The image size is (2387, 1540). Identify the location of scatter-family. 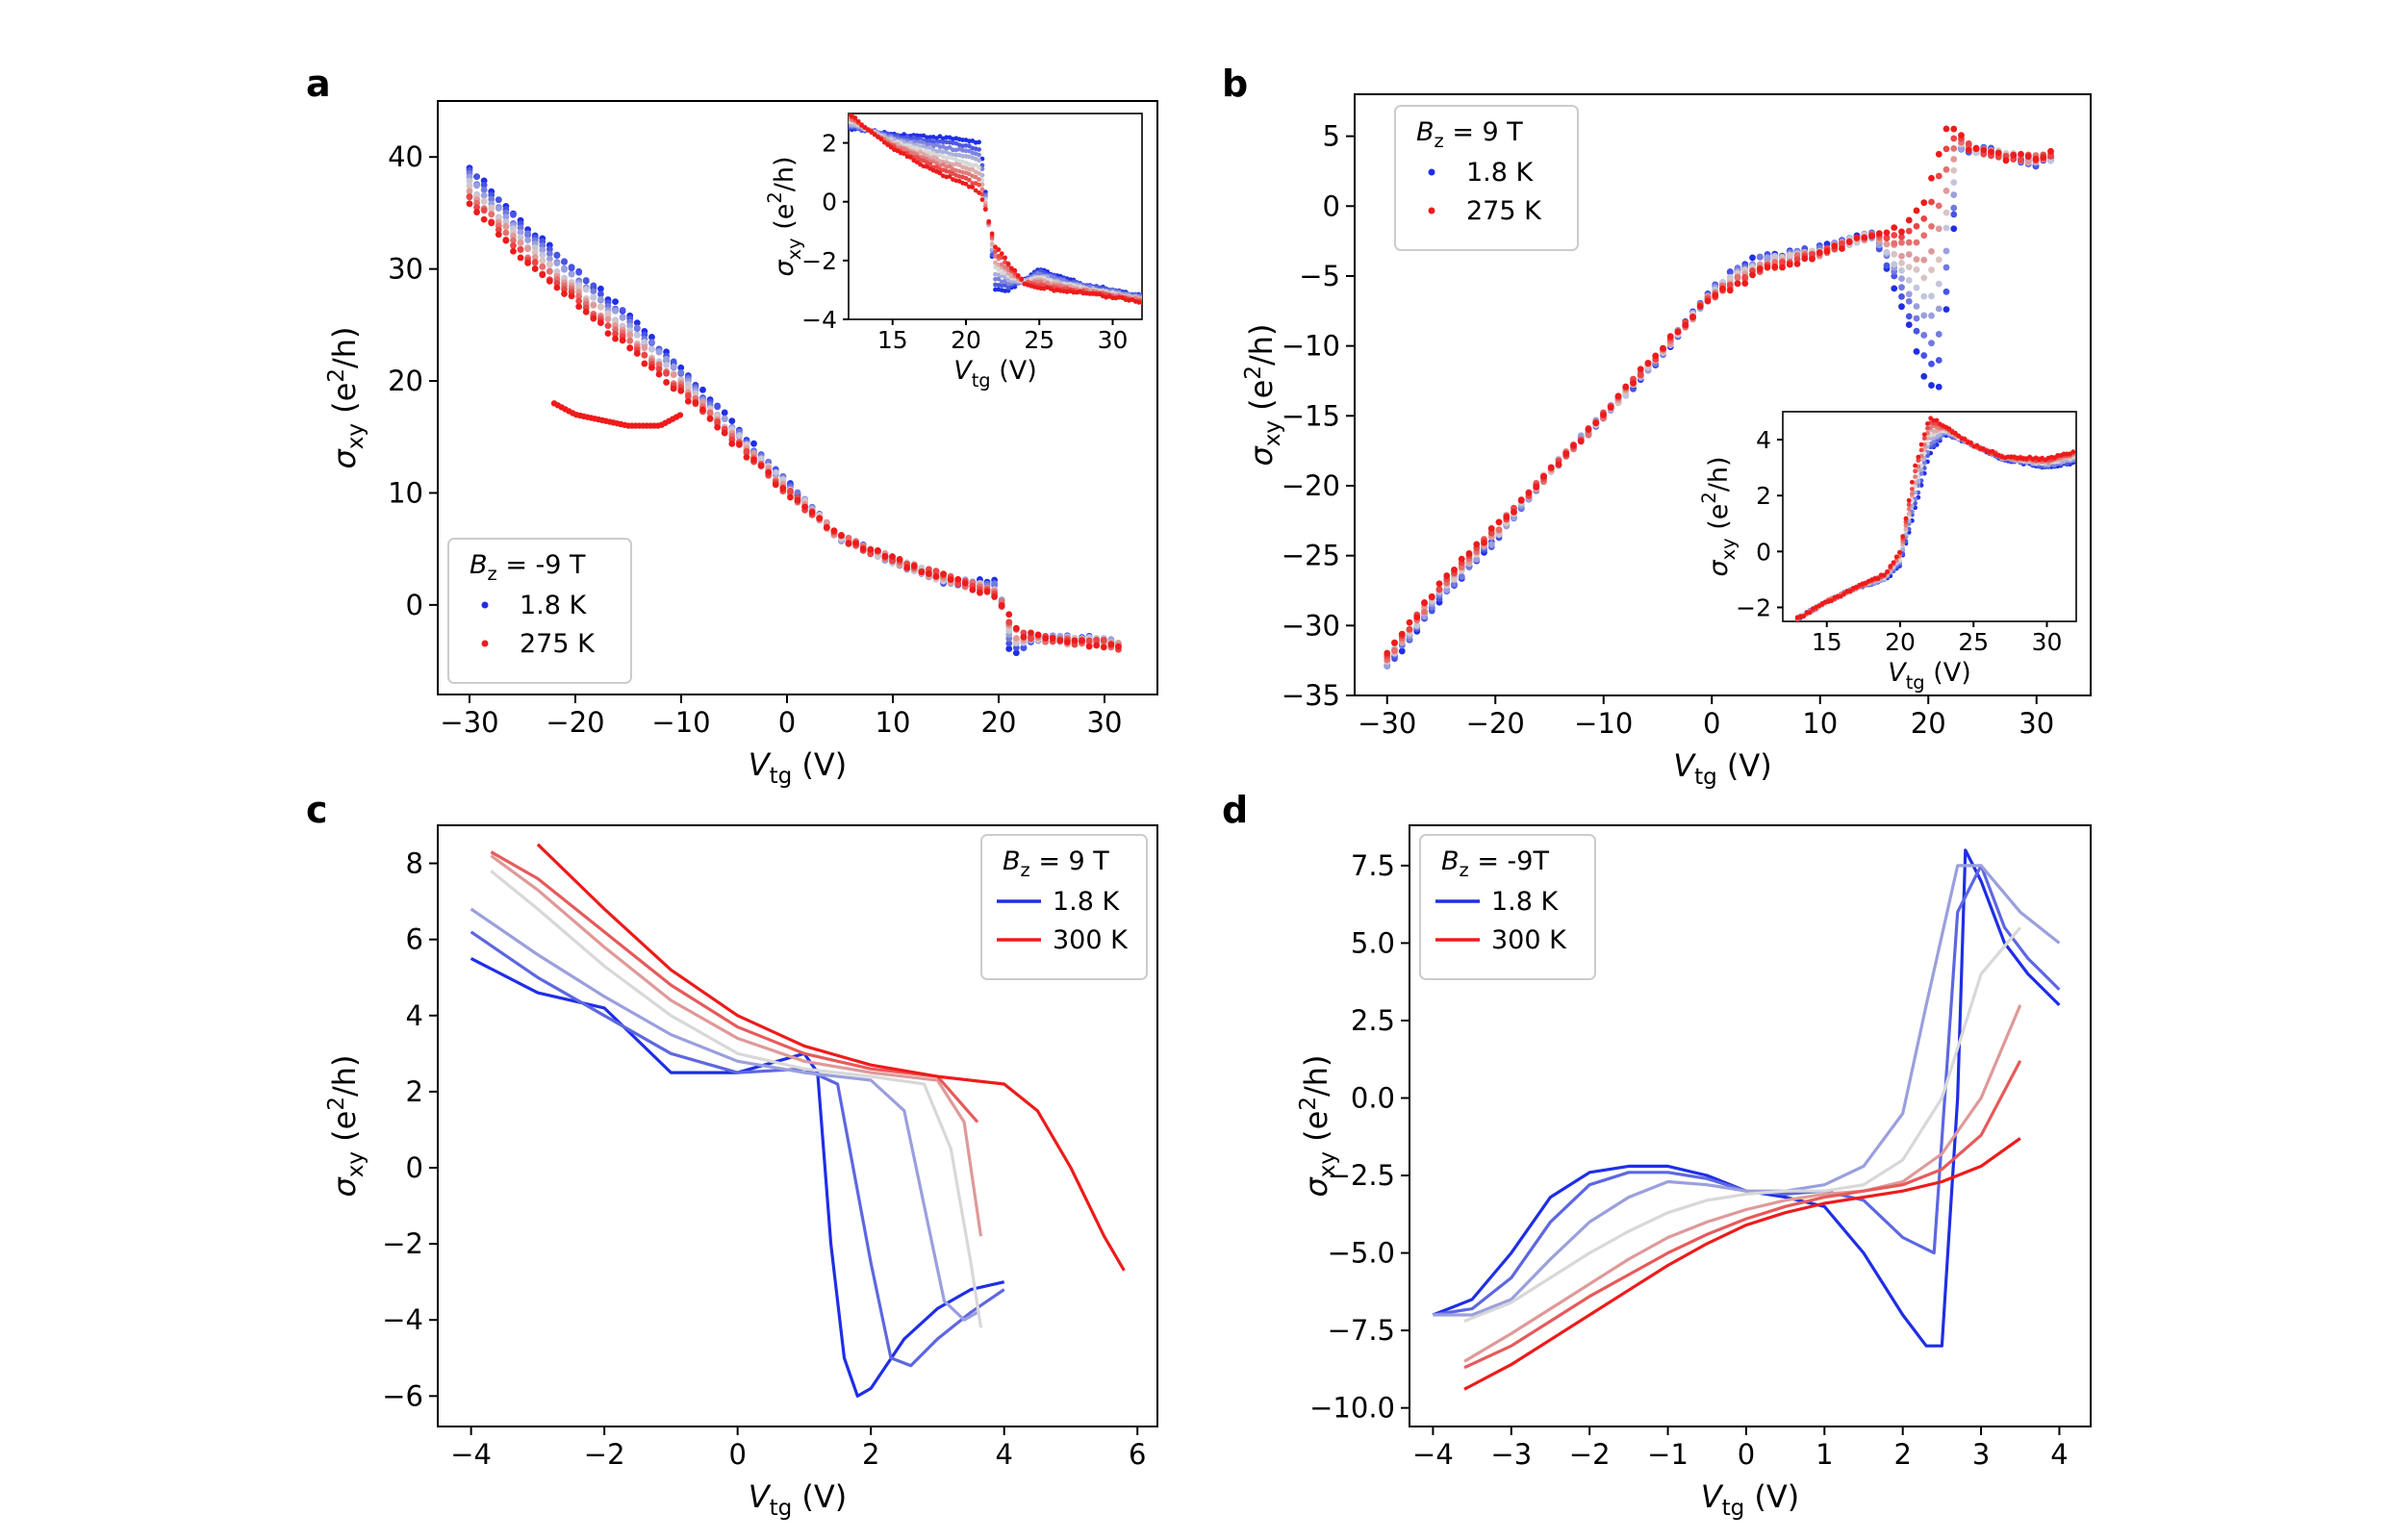
(1935, 518).